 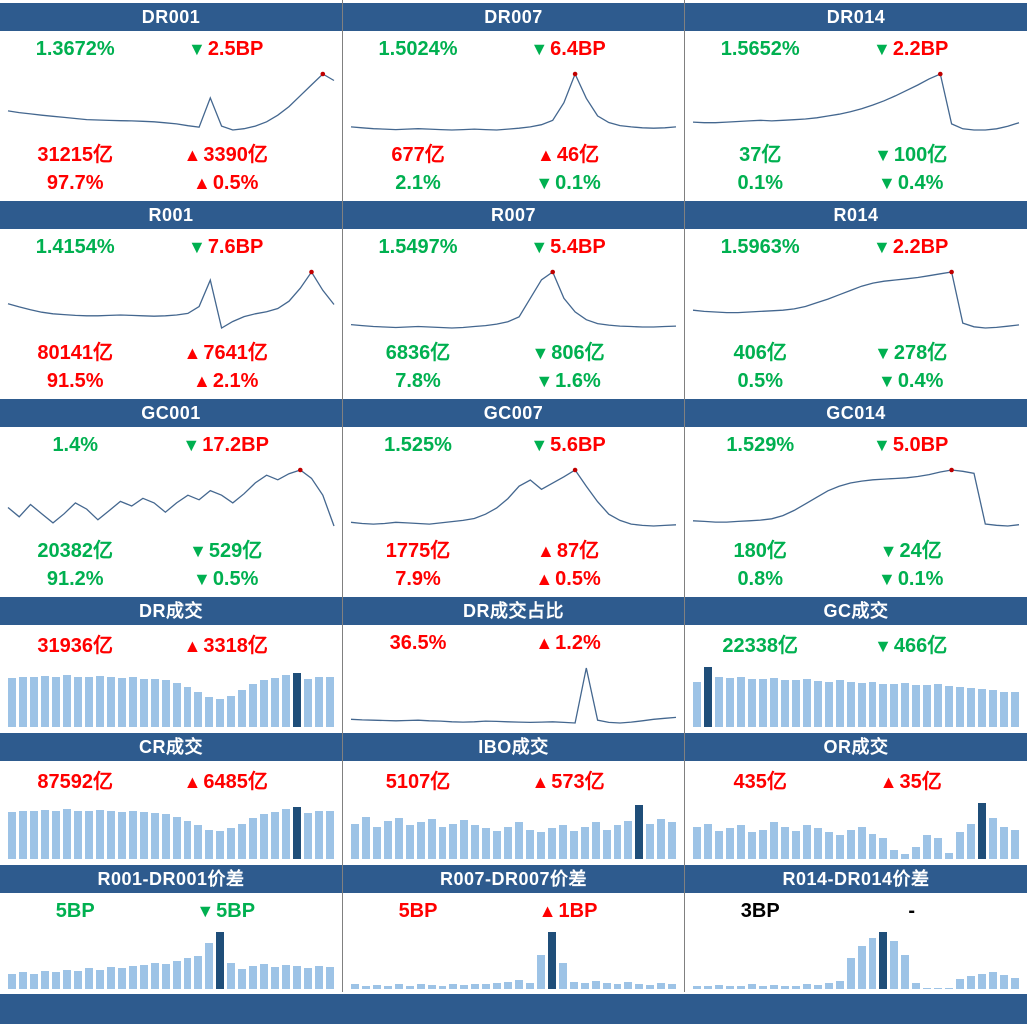 What do you see at coordinates (171, 643) in the screenshot?
I see `value-line: 31936亿 ▲ 3318亿` at bounding box center [171, 643].